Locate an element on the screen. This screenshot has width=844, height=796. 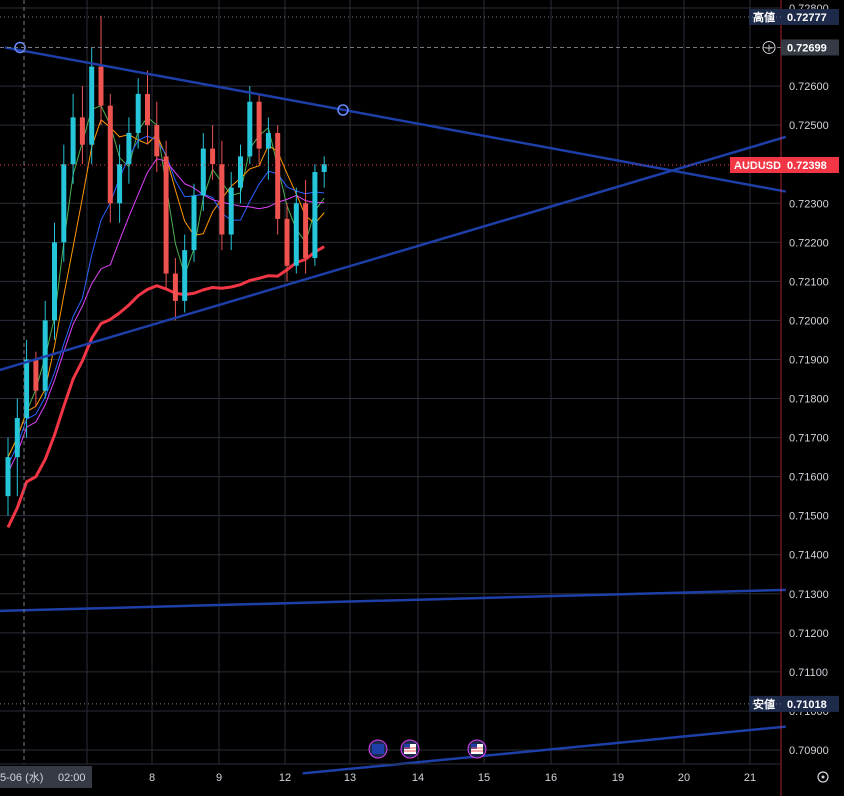
add-alert-icon is located at coordinates (769, 47).